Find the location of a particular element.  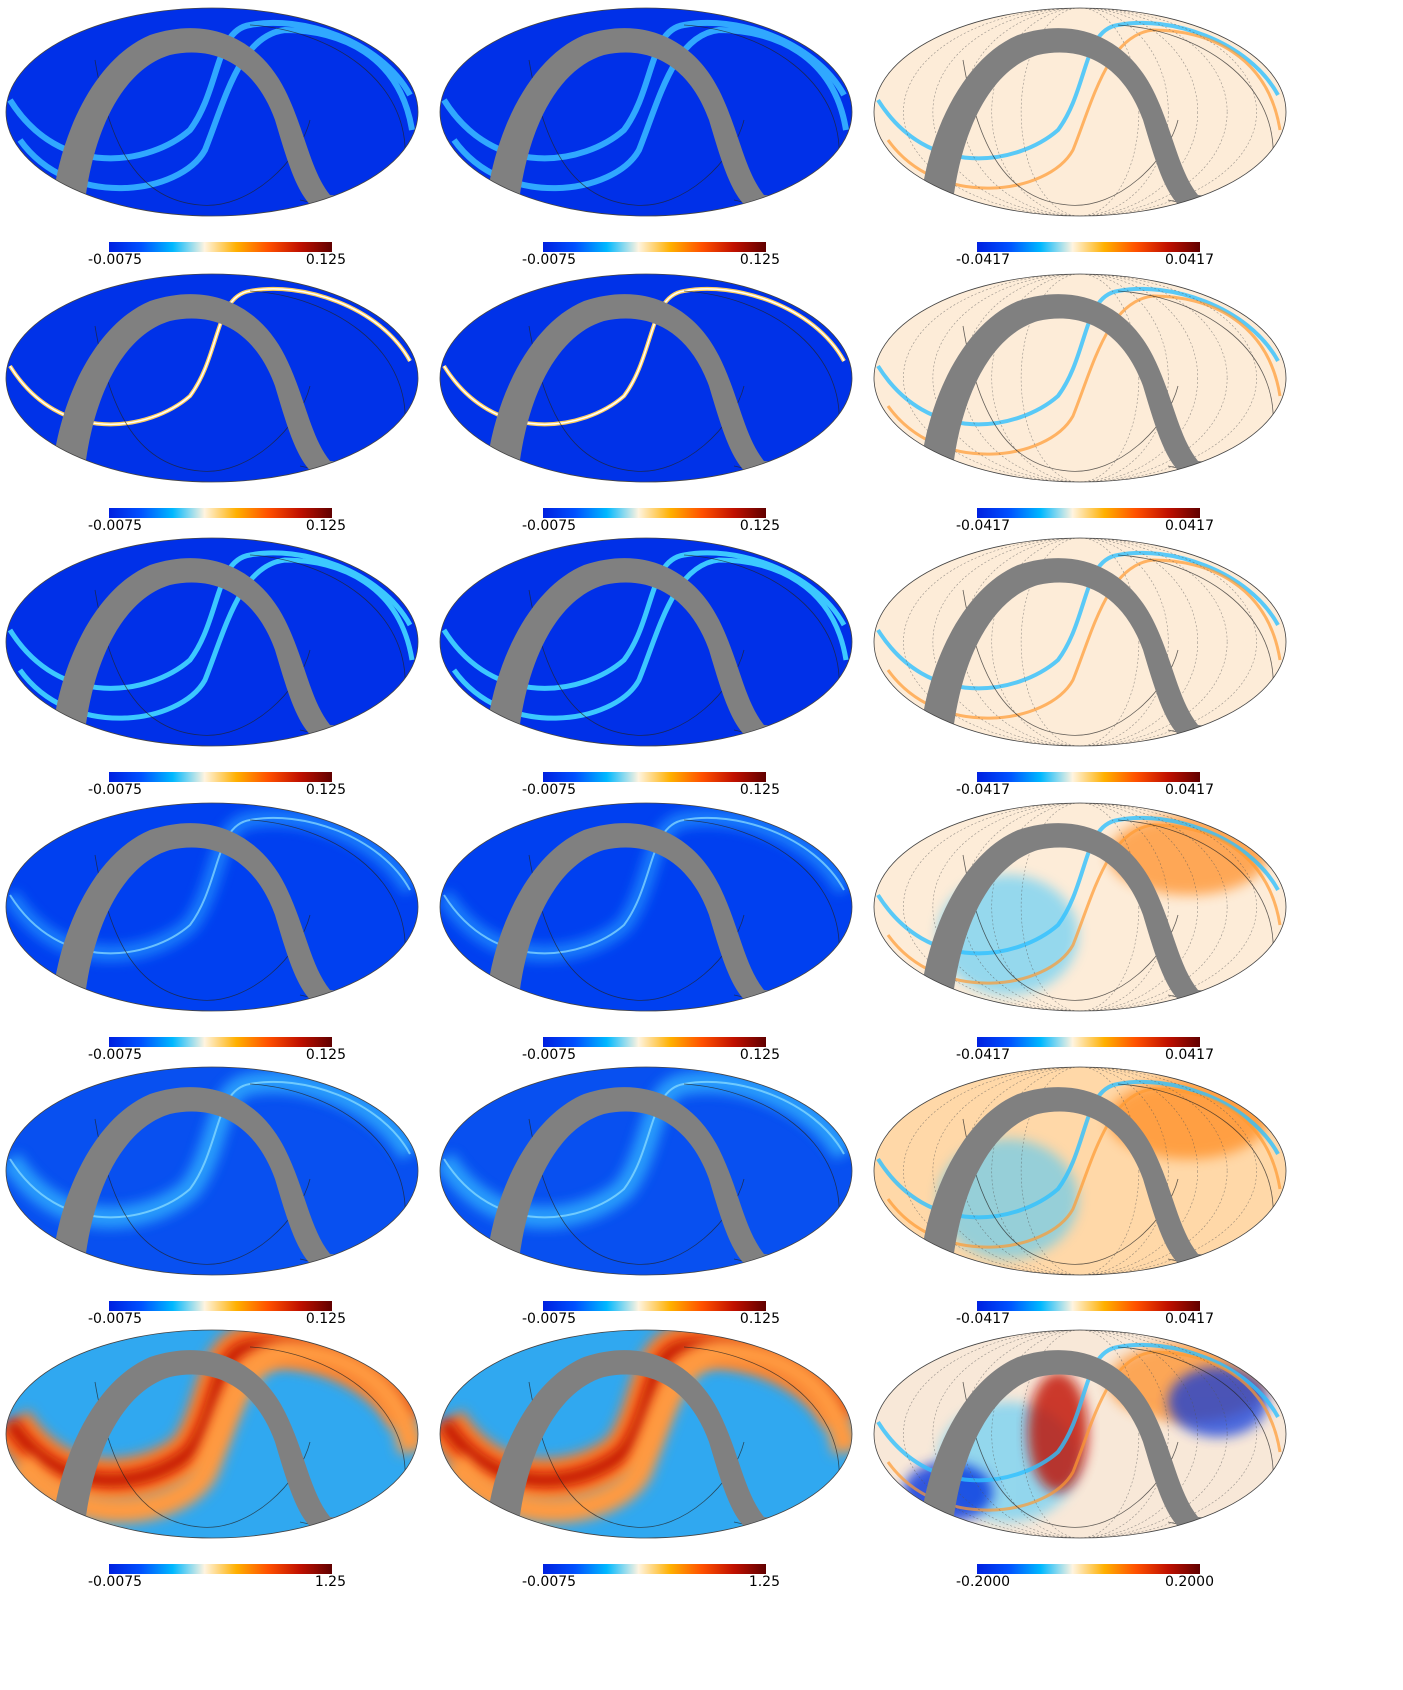

sky-map-panel: -0.2000 0.2000 is located at coordinates (1092, 1463).